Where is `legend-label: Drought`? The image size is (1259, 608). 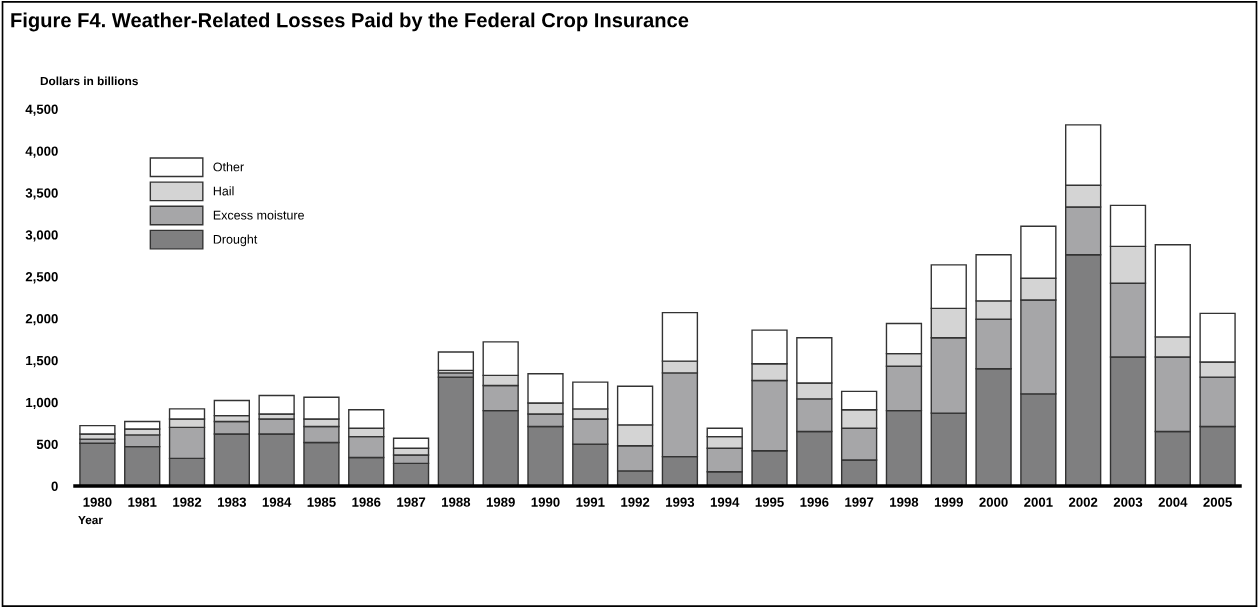 legend-label: Drought is located at coordinates (235, 240).